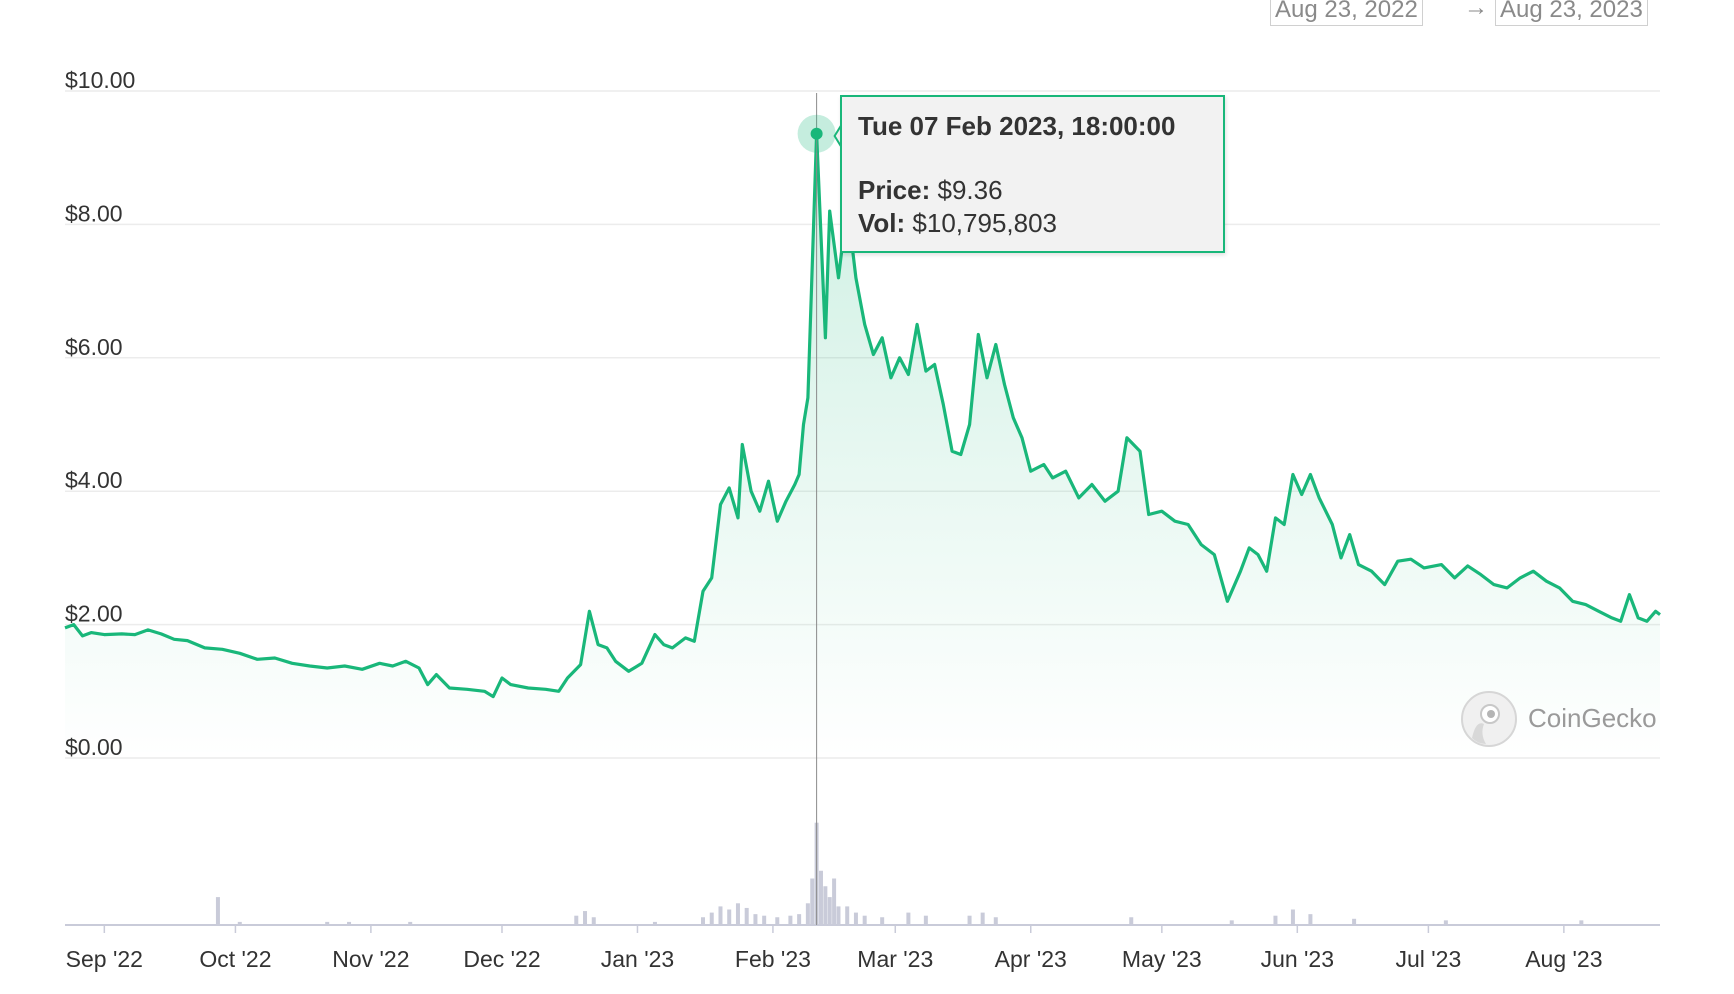  What do you see at coordinates (1489, 719) in the screenshot?
I see `gecko-logo-icon` at bounding box center [1489, 719].